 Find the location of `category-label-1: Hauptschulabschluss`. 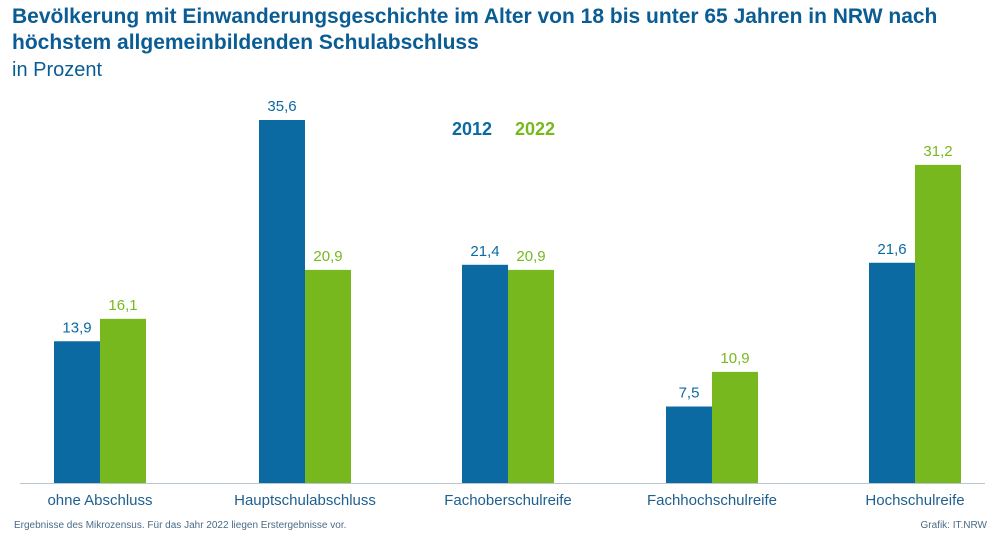

category-label-1: Hauptschulabschluss is located at coordinates (305, 500).